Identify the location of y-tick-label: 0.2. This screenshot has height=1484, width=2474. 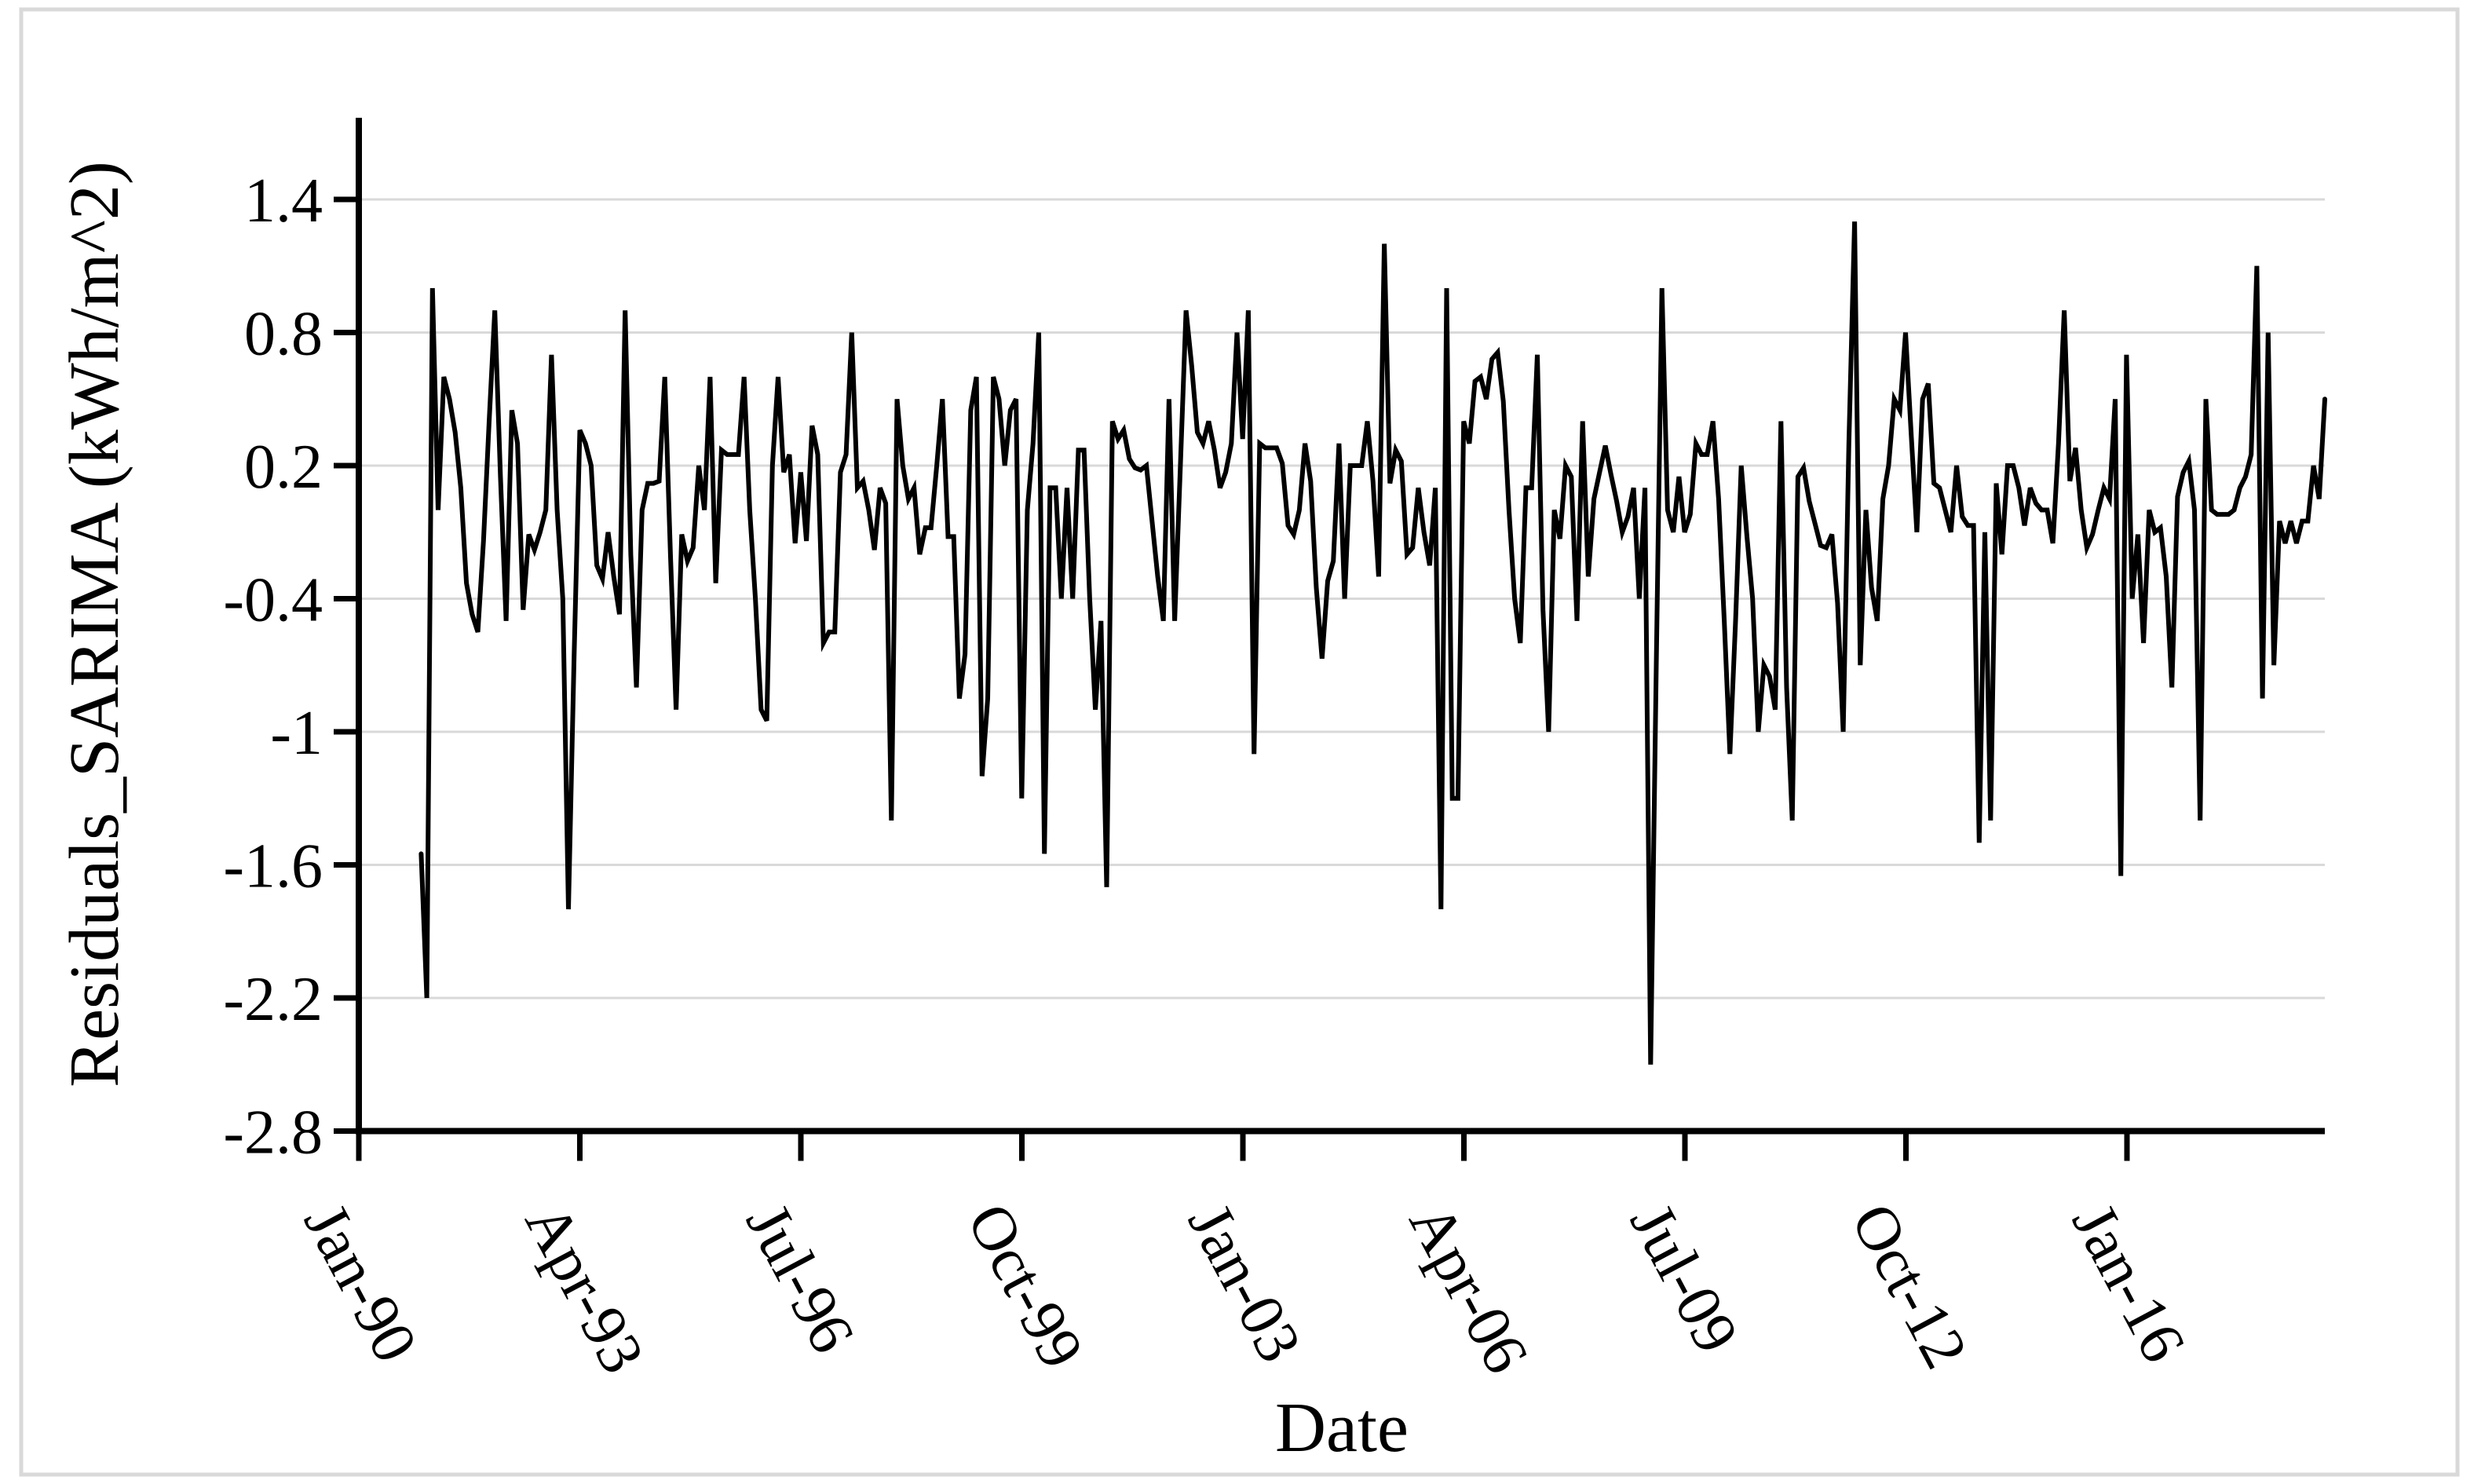
(283, 468).